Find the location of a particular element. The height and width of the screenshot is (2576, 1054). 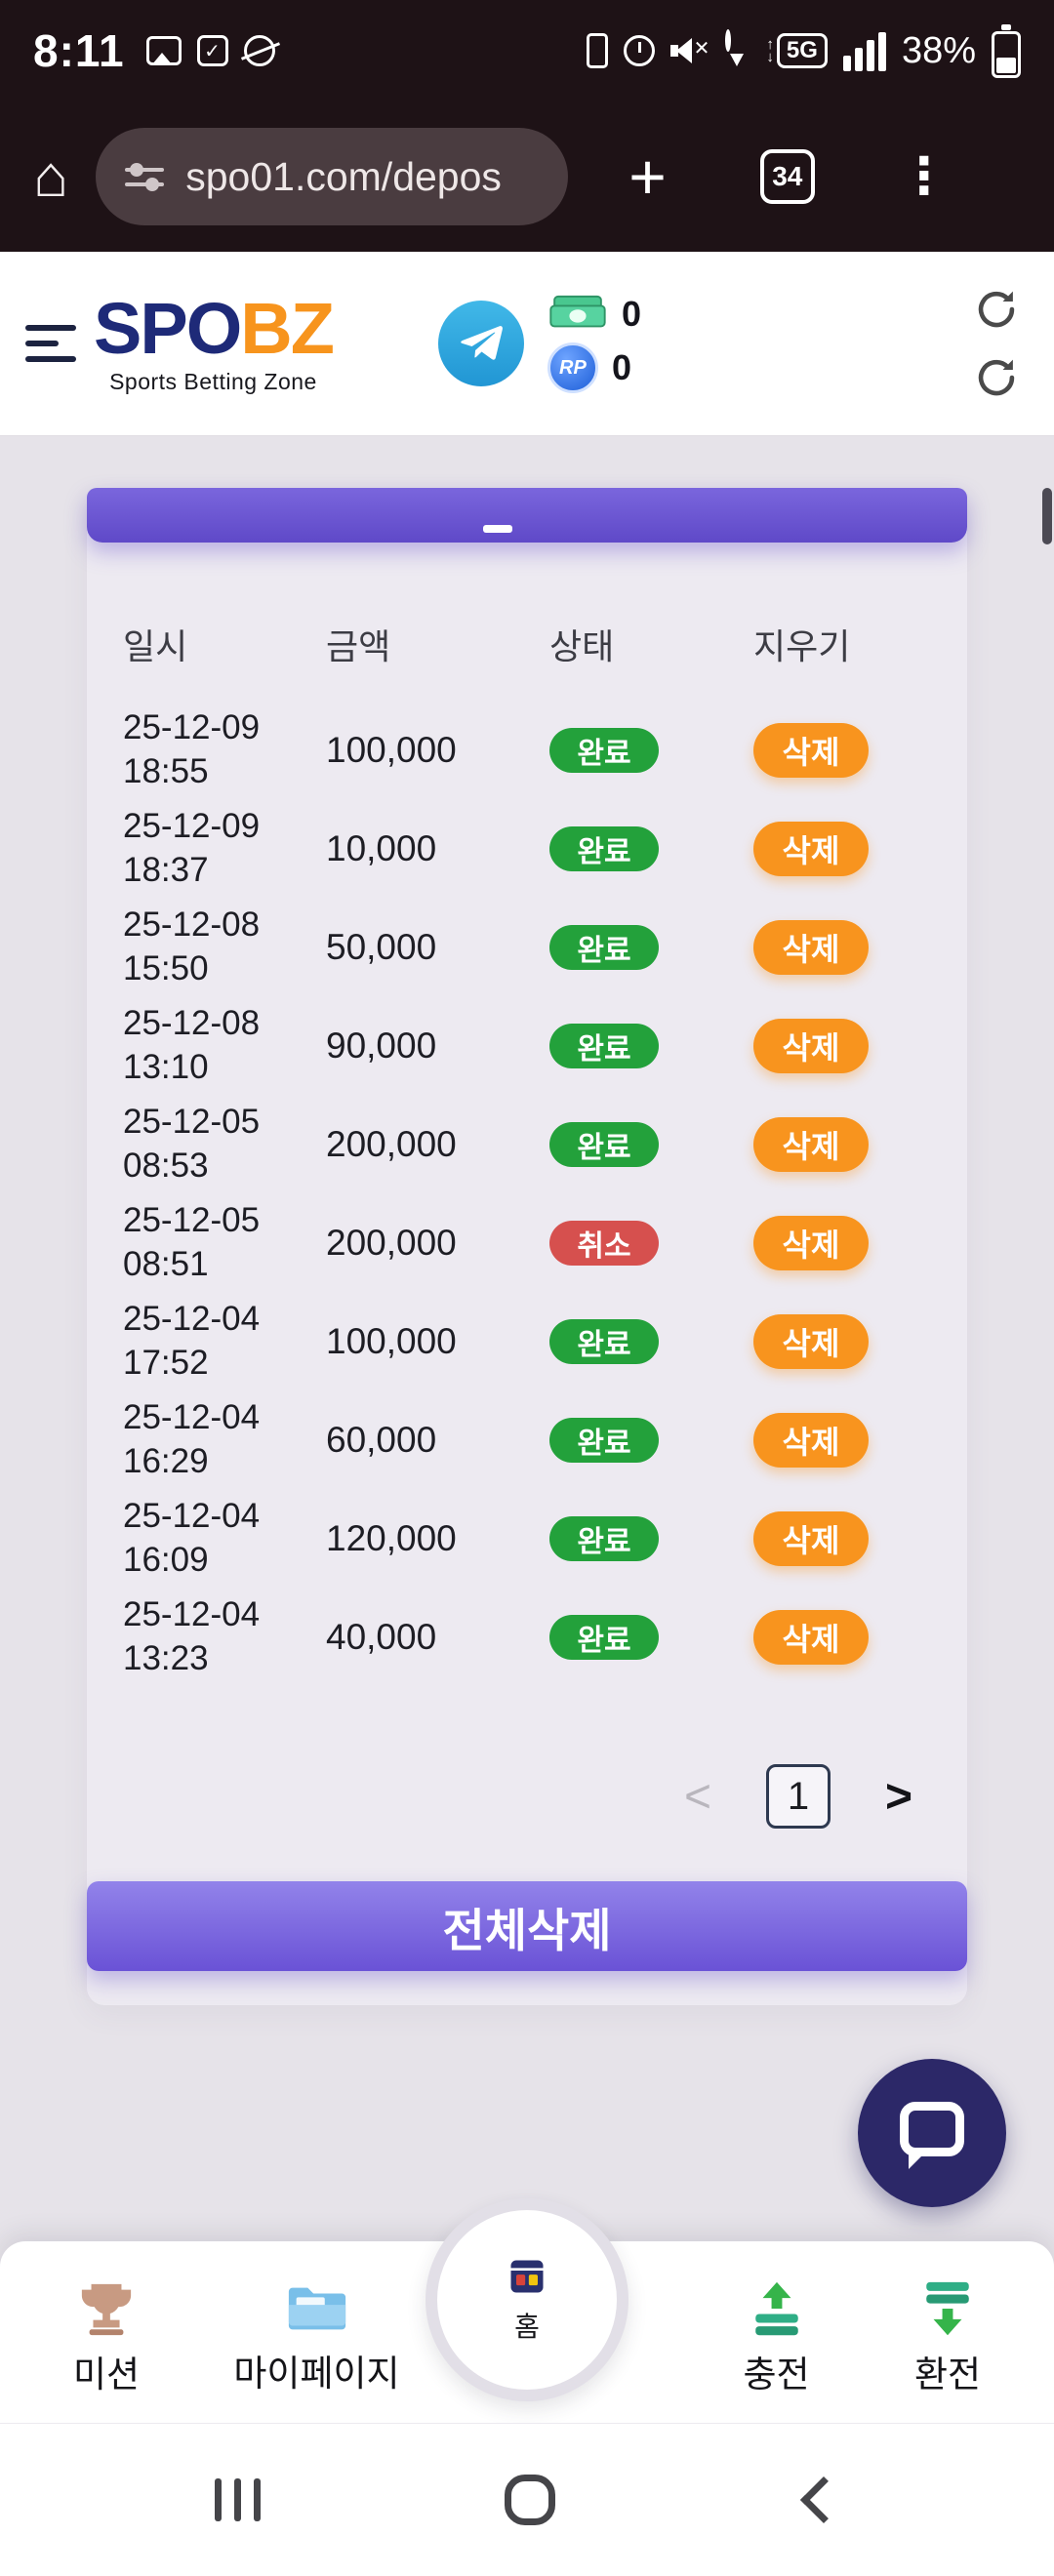

row-date: 25-12-04 16:09 is located at coordinates (192, 1538).